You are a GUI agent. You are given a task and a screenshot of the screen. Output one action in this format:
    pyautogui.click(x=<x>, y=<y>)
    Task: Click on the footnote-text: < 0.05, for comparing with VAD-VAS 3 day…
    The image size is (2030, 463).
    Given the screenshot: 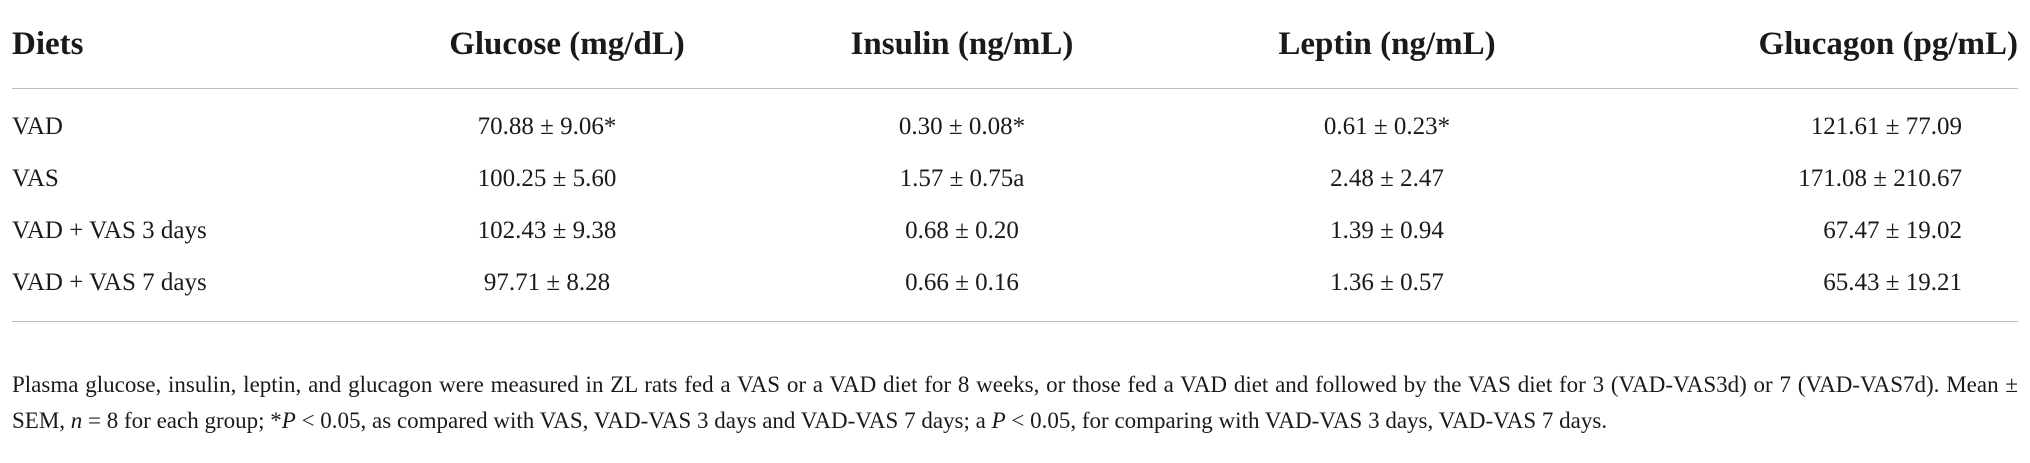 What is the action you would take?
    pyautogui.click(x=1306, y=420)
    